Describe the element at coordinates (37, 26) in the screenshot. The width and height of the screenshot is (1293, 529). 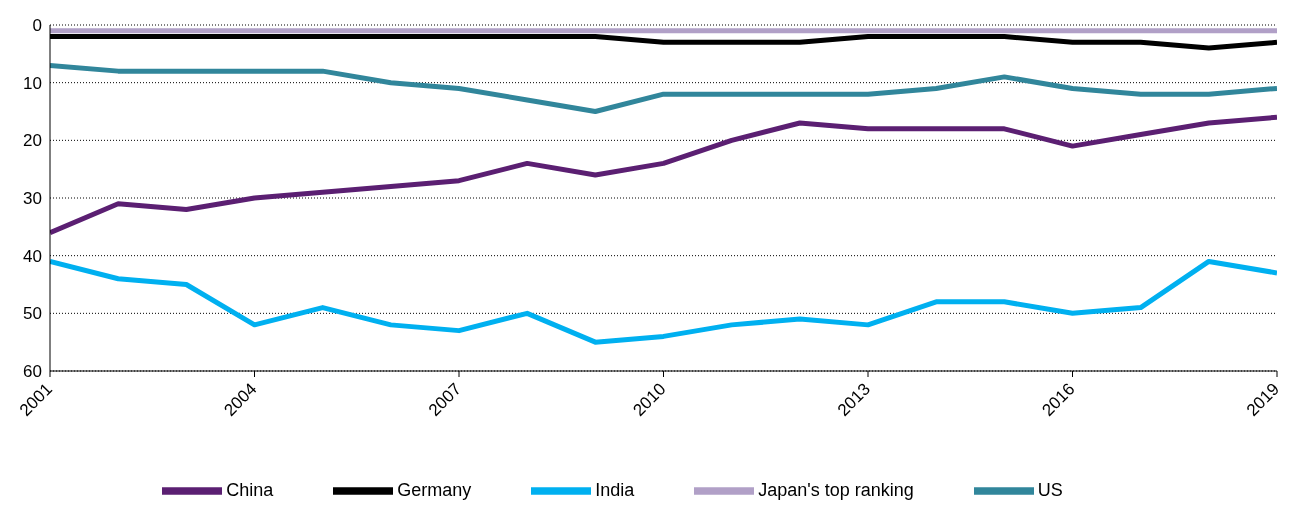
I see `y-tick-label: 0` at that location.